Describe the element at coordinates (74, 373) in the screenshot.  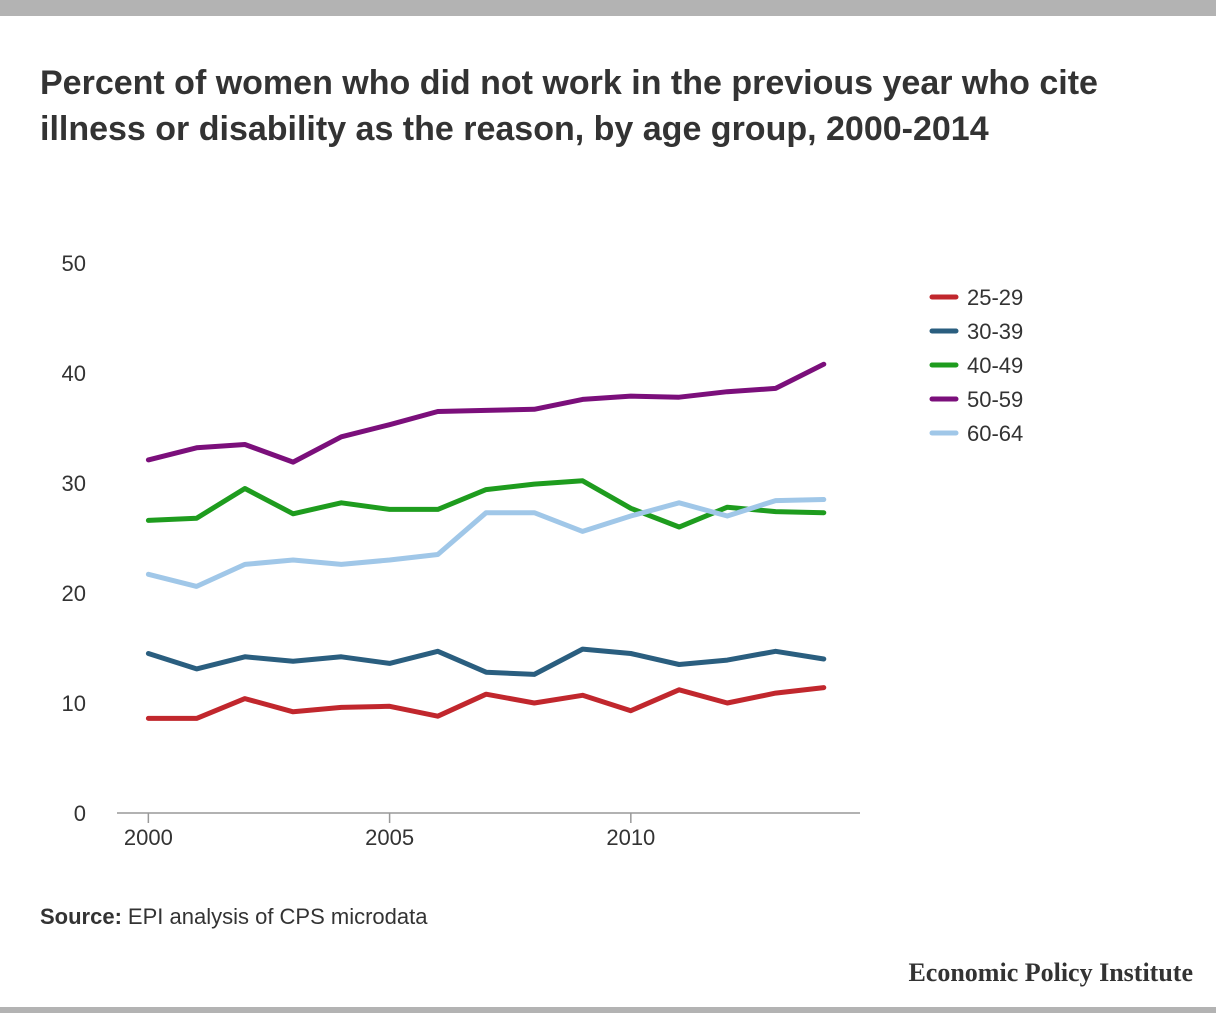
I see `y-tick-label: 40` at that location.